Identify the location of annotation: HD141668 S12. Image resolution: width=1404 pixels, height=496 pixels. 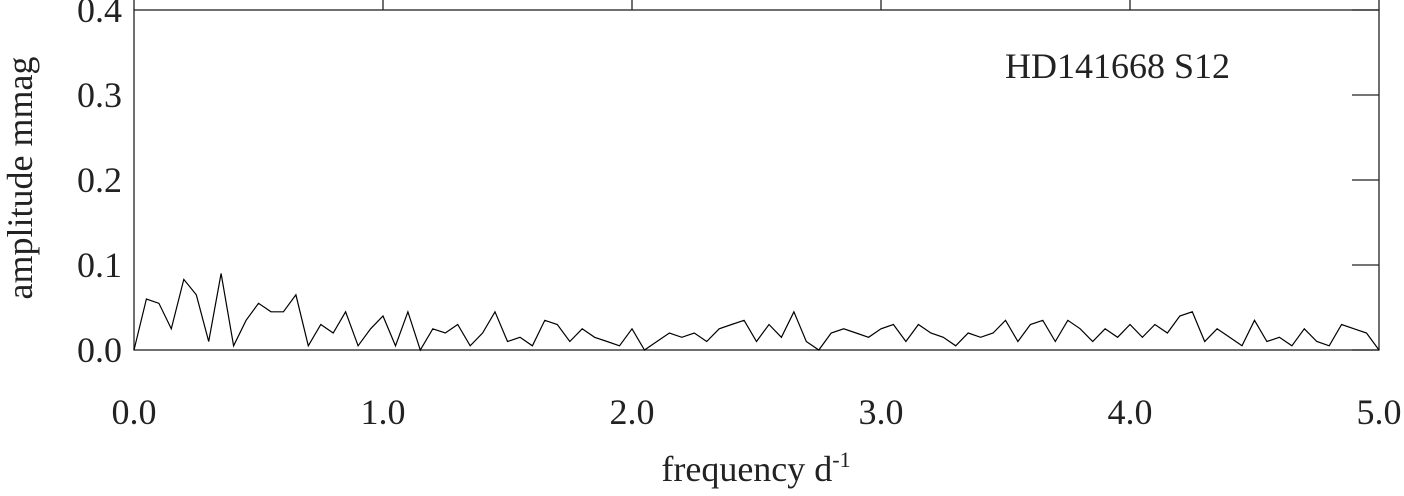
(1117, 66).